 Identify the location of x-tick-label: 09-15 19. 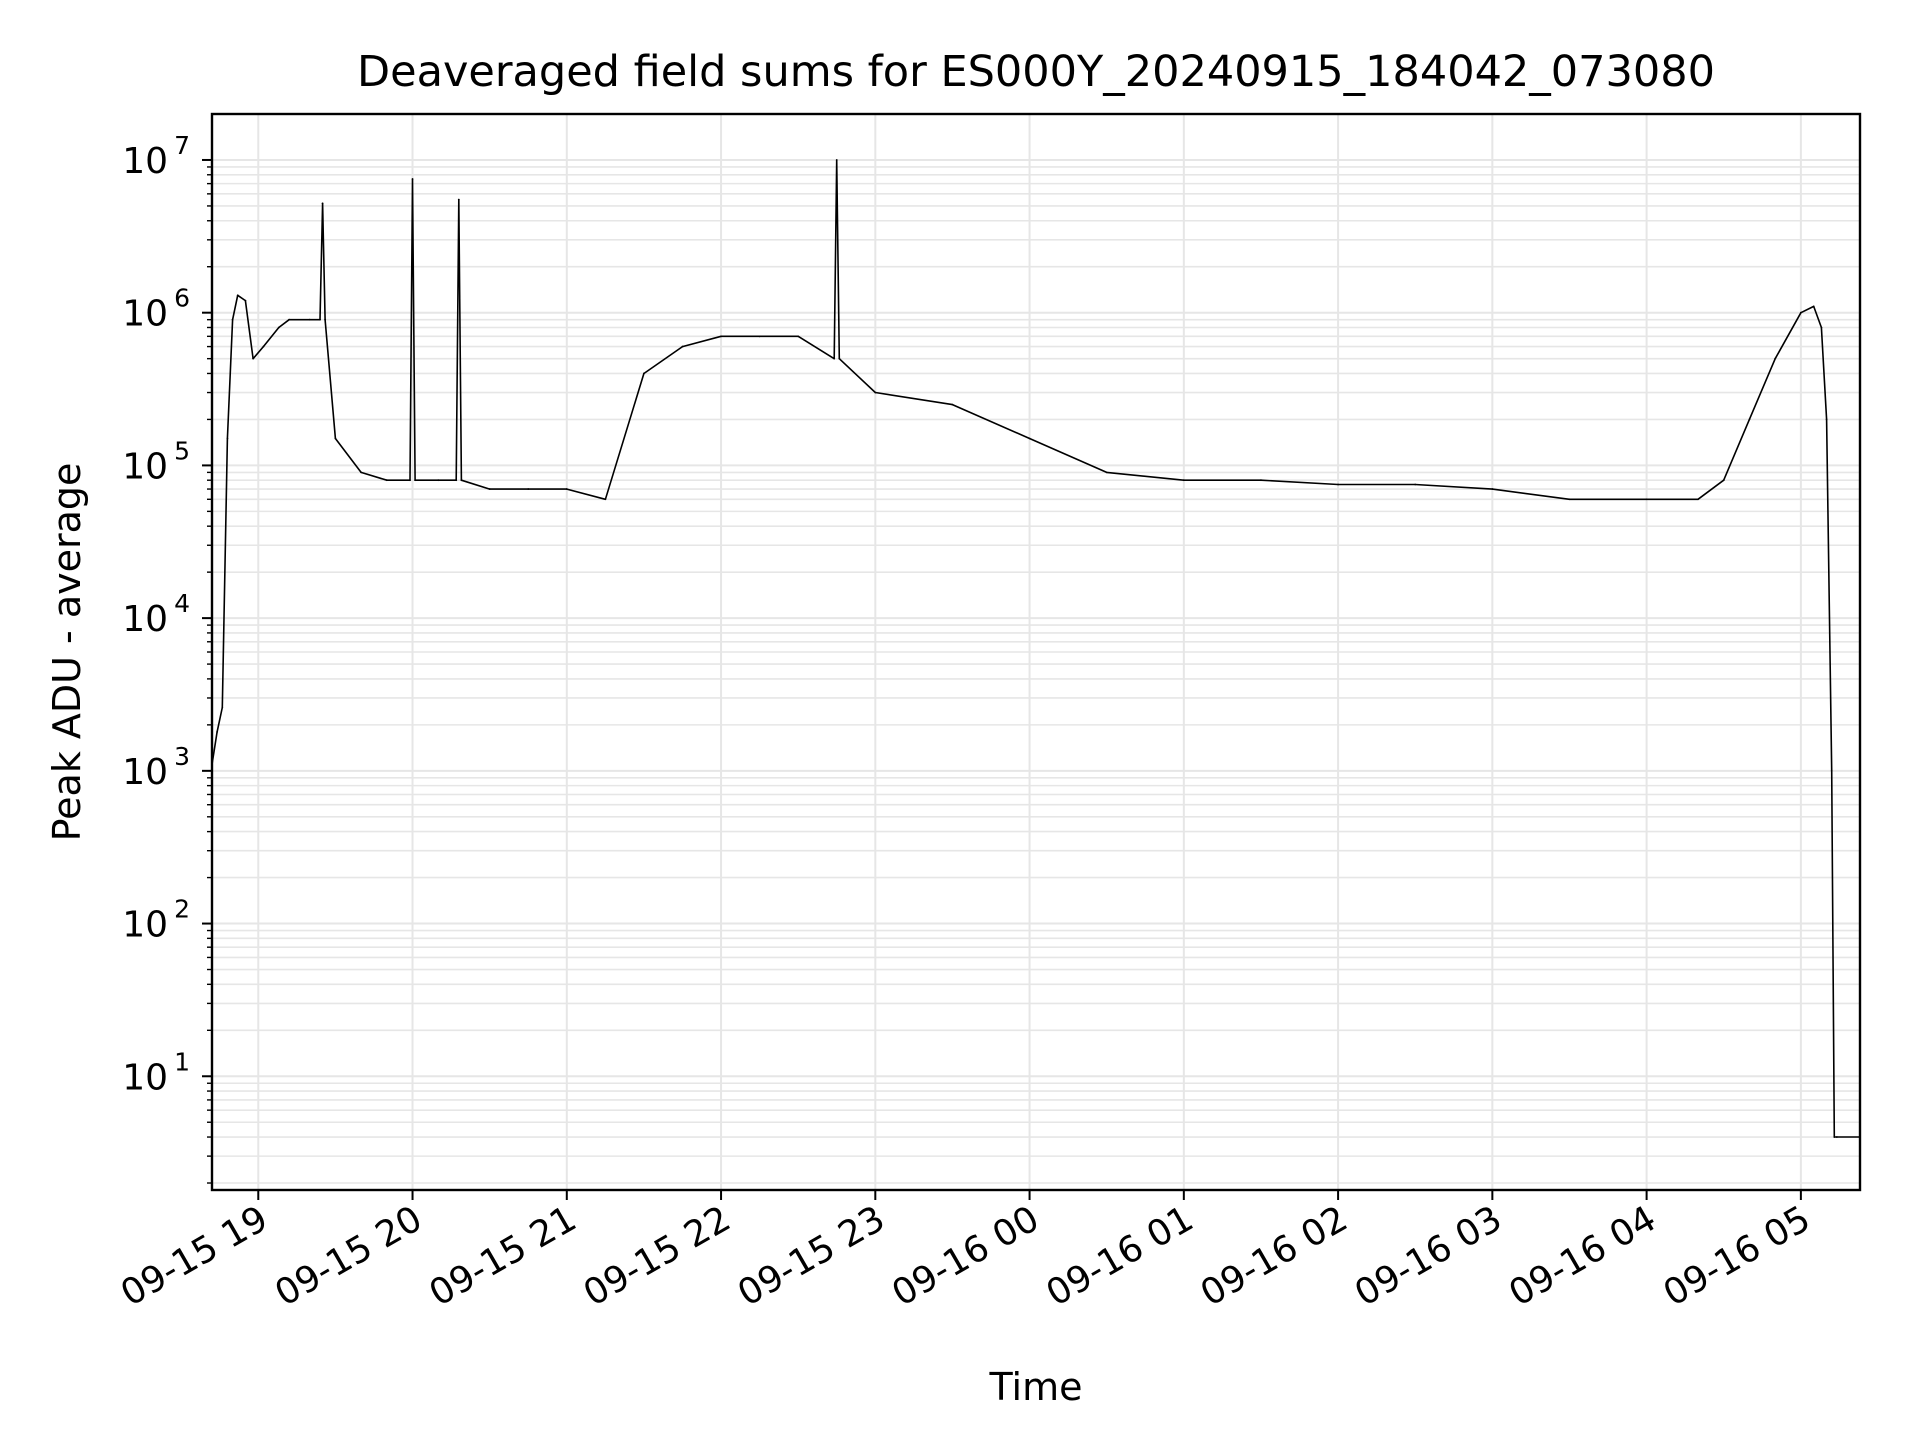
(194, 1256).